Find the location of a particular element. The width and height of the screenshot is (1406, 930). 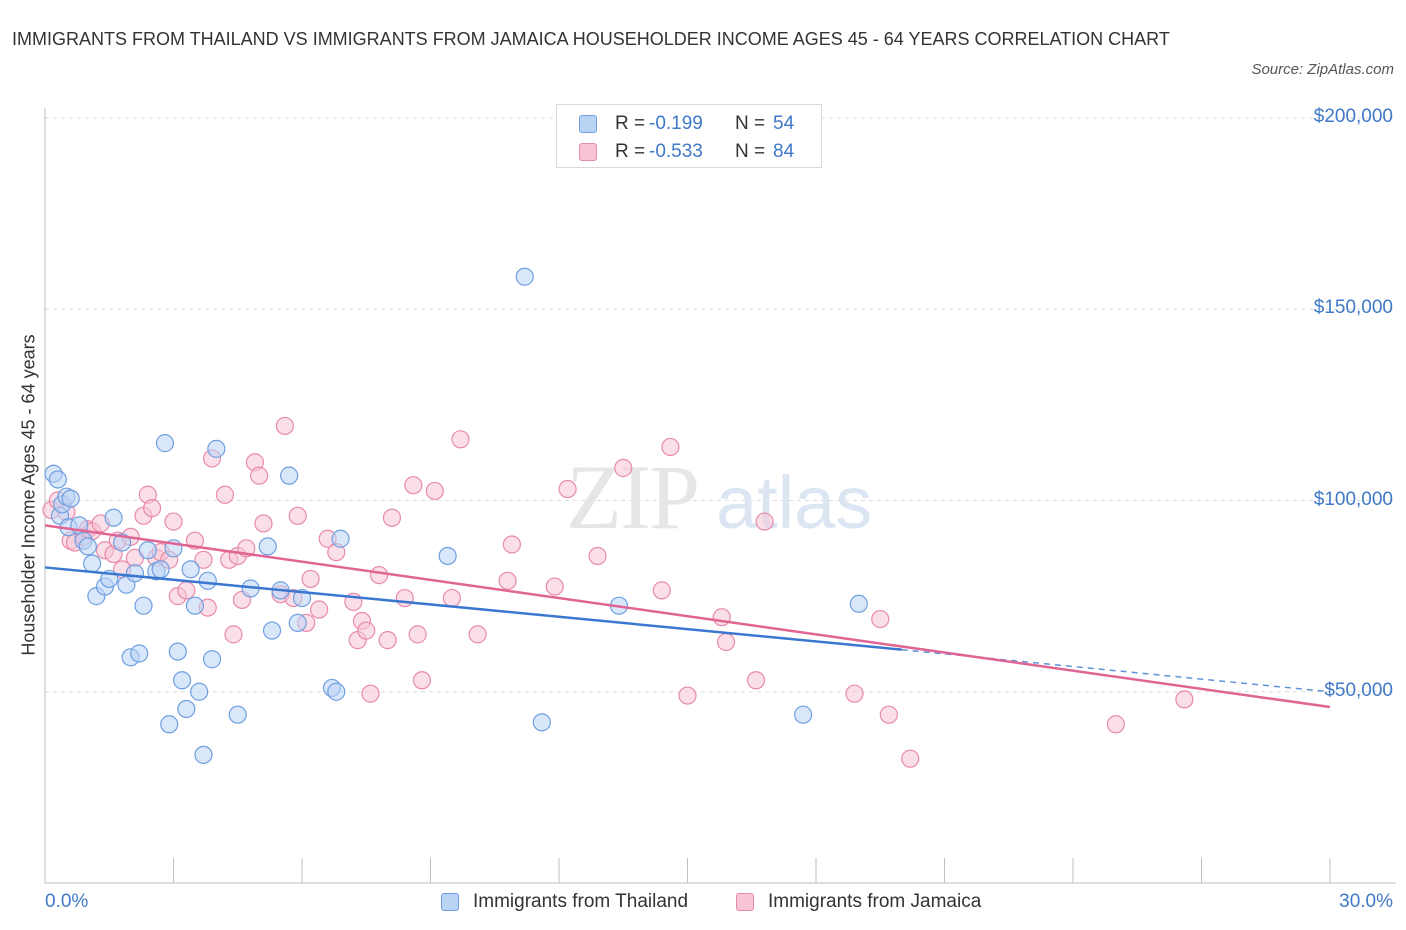

x-tick-max: 30.0% is located at coordinates (1366, 901).